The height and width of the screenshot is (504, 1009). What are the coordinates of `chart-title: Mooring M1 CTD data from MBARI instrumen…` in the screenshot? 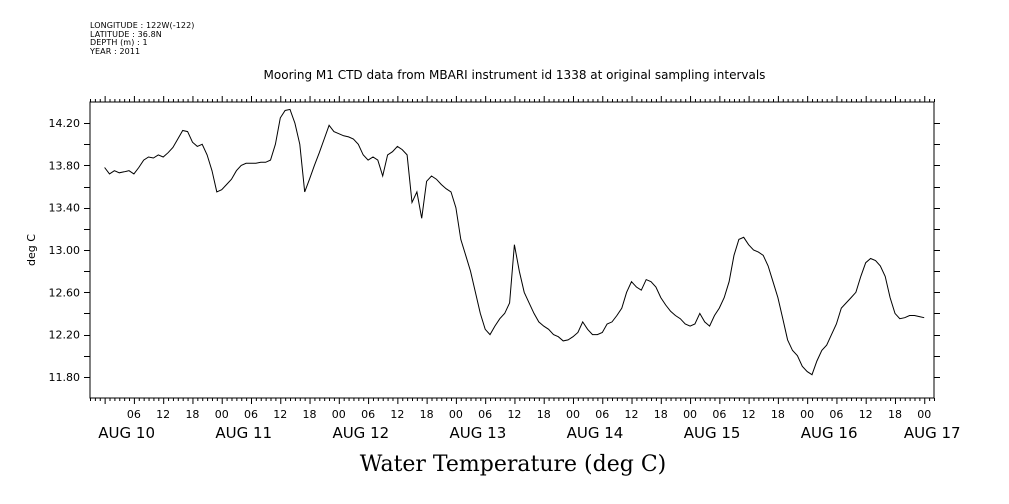 It's located at (514, 75).